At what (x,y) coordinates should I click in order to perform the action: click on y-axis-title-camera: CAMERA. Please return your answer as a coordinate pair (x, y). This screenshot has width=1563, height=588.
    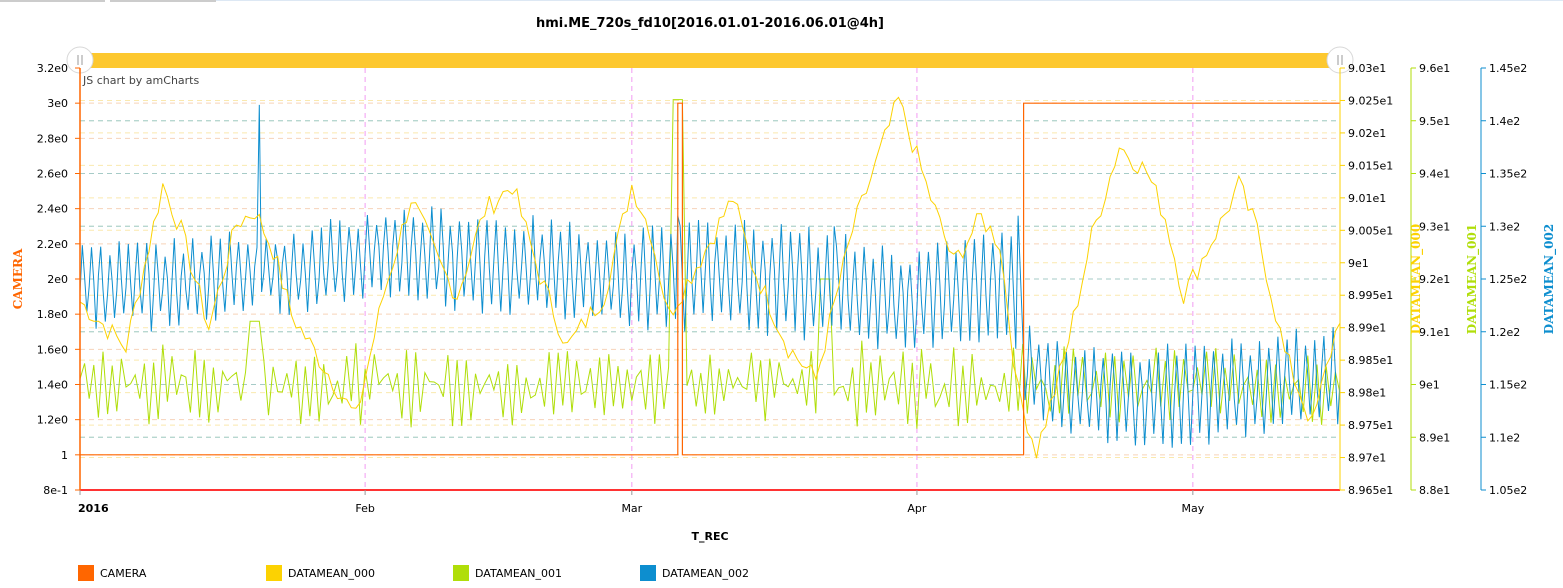
    Looking at the image, I should click on (18, 278).